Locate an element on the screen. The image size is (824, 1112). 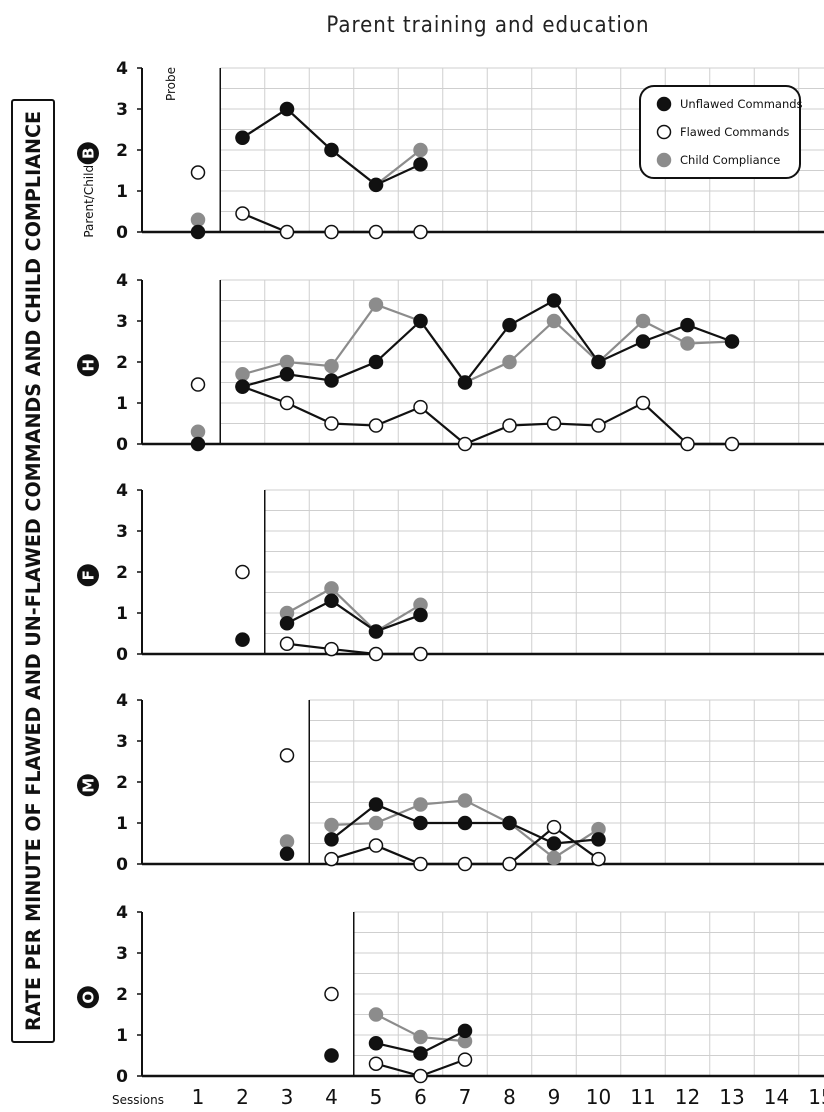
ylabel-box is located at coordinates (33, 571).